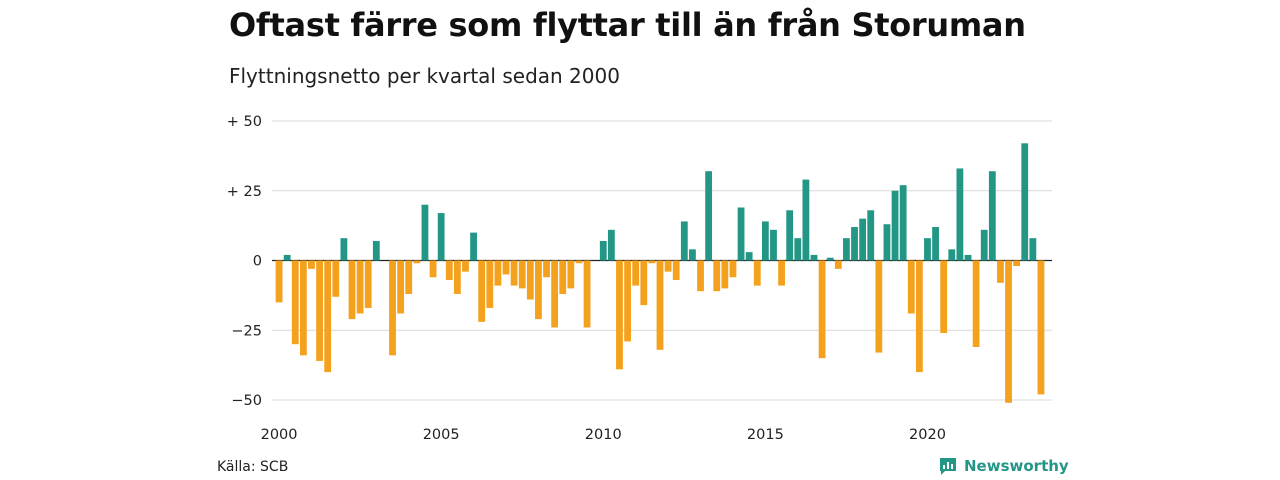 Image resolution: width=1280 pixels, height=480 pixels. Describe the element at coordinates (244, 122) in the screenshot. I see `y-tick-label: + 50` at that location.